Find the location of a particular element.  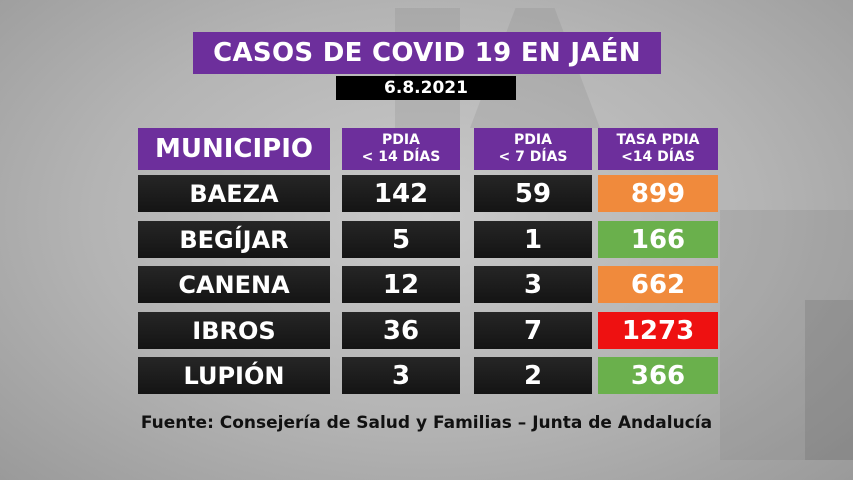

cell-pdia-14: 3 is located at coordinates (401, 375).